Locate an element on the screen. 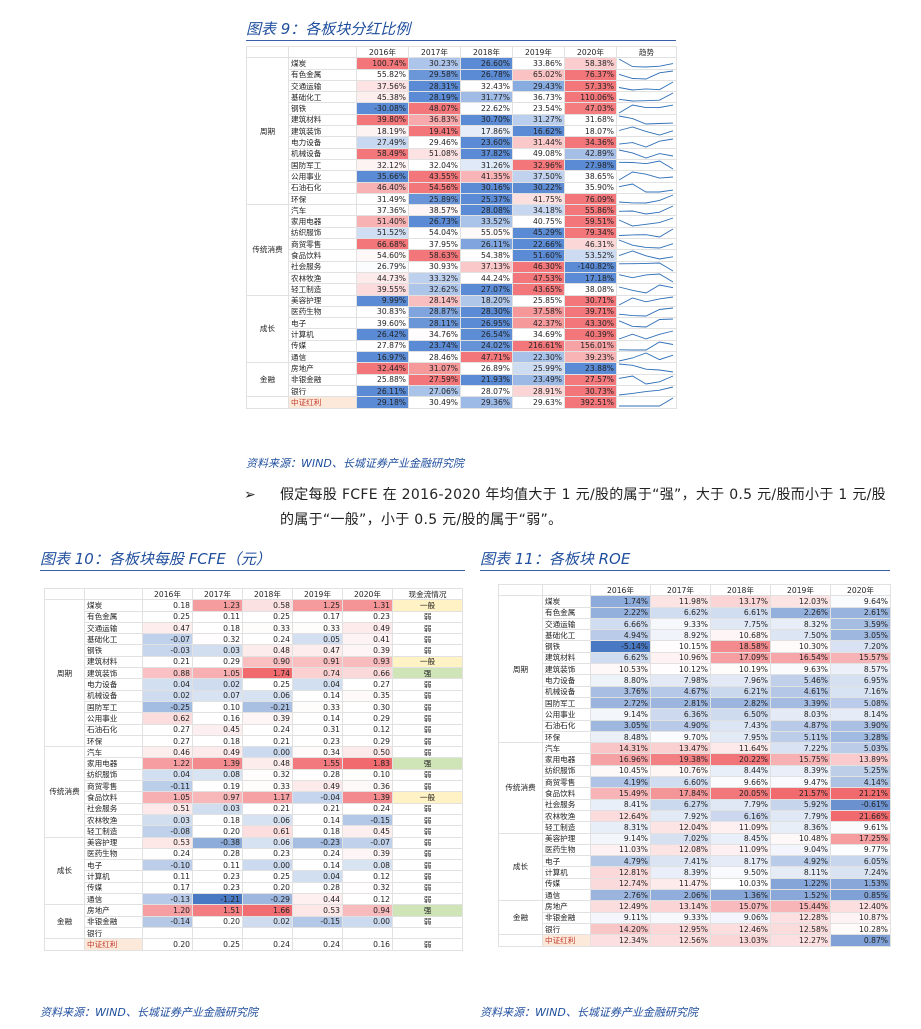 This screenshot has width=921, height=1029. value-cell: 39.60% is located at coordinates (382, 323).